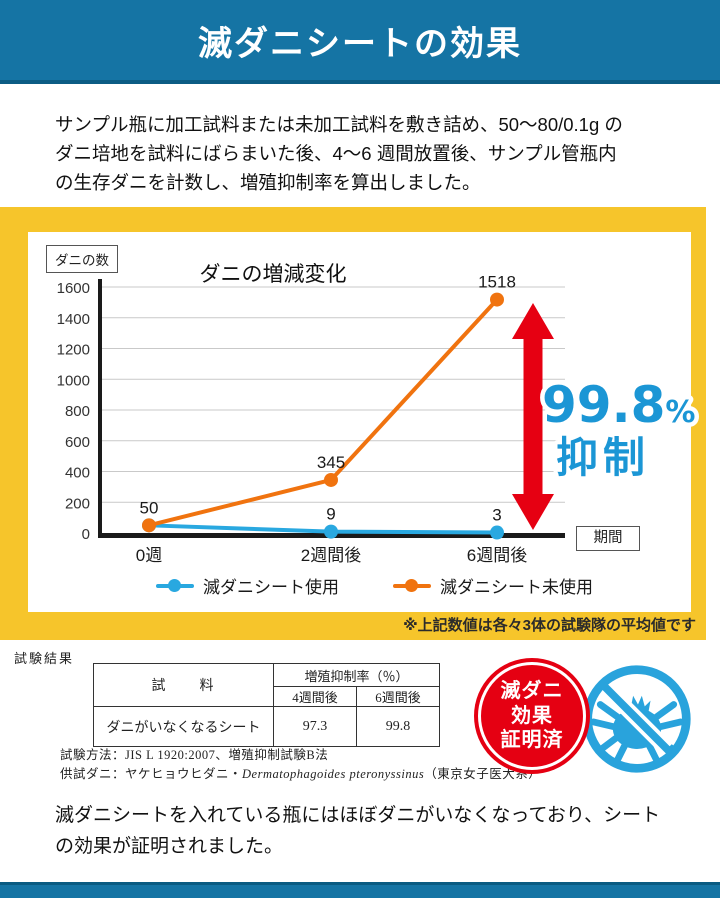 This screenshot has width=720, height=898. I want to click on chart-note: ※上記数値は各々3体の試験隊の平均値です, so click(549, 625).